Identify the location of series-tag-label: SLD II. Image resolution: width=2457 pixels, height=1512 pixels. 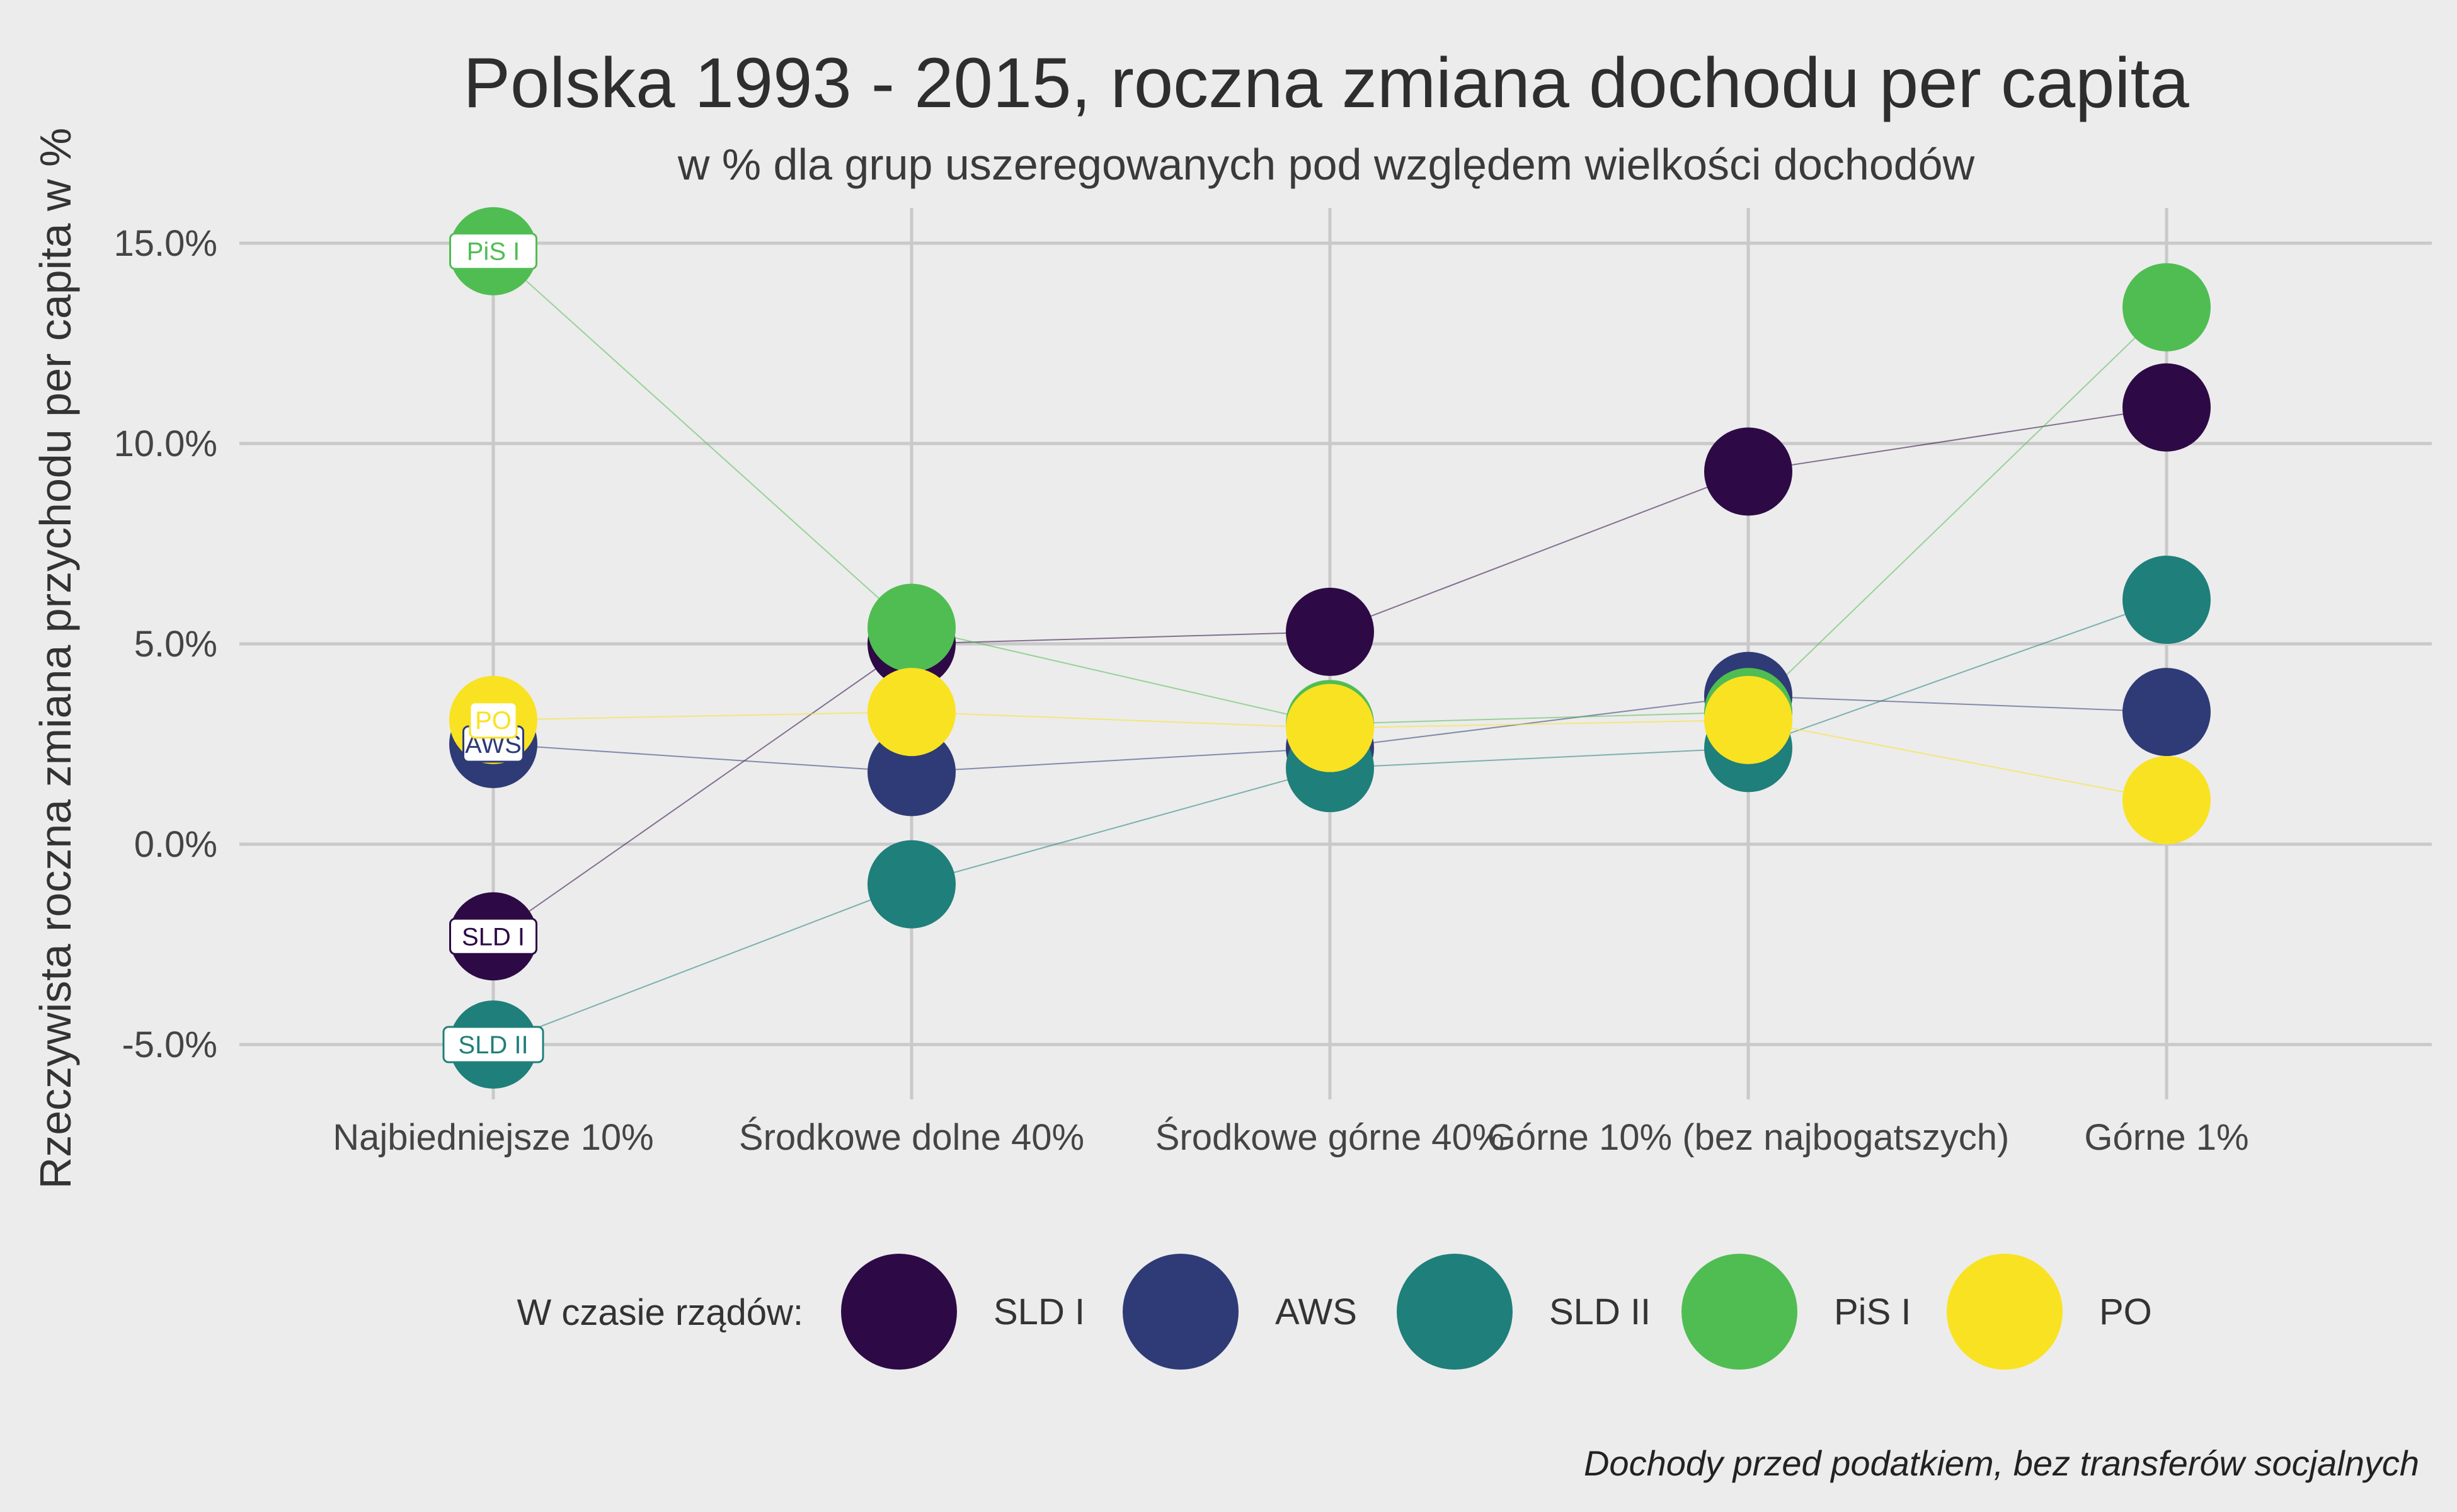
(493, 1045).